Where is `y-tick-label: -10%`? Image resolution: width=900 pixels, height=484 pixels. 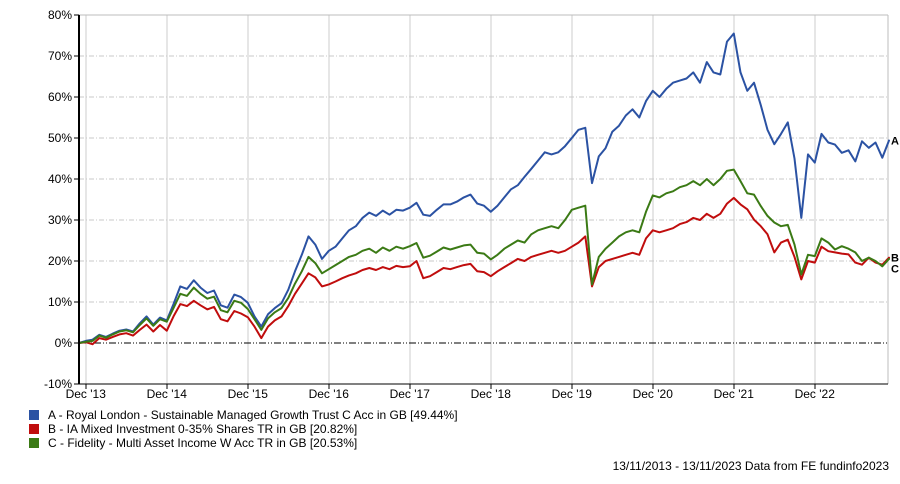 y-tick-label: -10% is located at coordinates (58, 384).